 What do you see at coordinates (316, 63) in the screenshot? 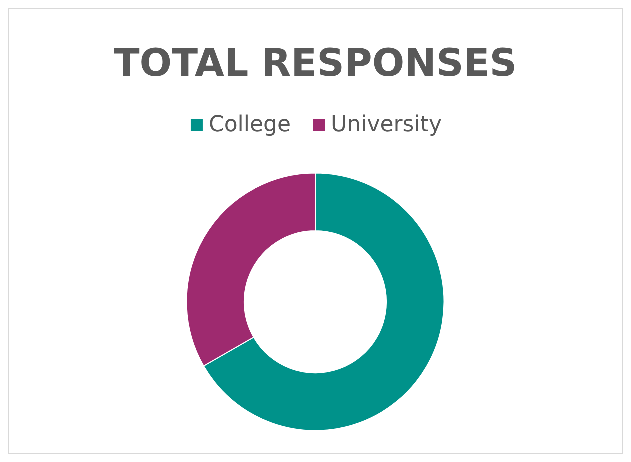
I see `chart-title: TOTAL RESPONSES` at bounding box center [316, 63].